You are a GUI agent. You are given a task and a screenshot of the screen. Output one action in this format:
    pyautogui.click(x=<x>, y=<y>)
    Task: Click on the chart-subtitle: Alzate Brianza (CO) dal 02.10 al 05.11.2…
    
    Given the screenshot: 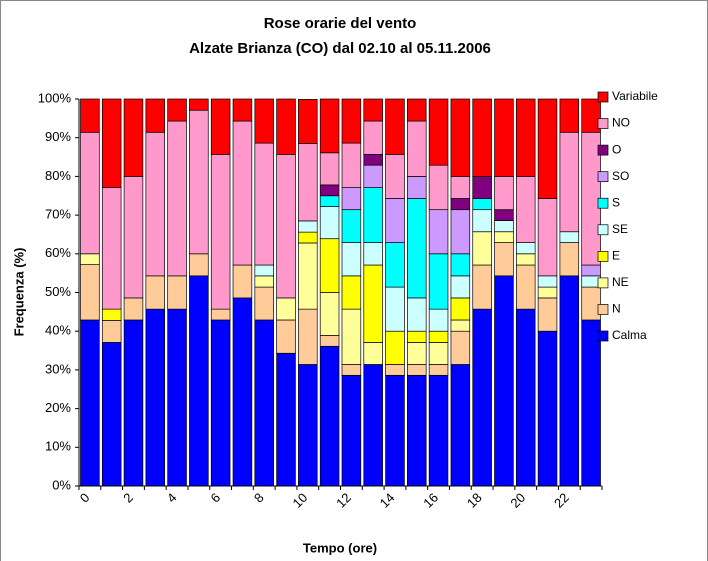 What is the action you would take?
    pyautogui.click(x=340, y=48)
    